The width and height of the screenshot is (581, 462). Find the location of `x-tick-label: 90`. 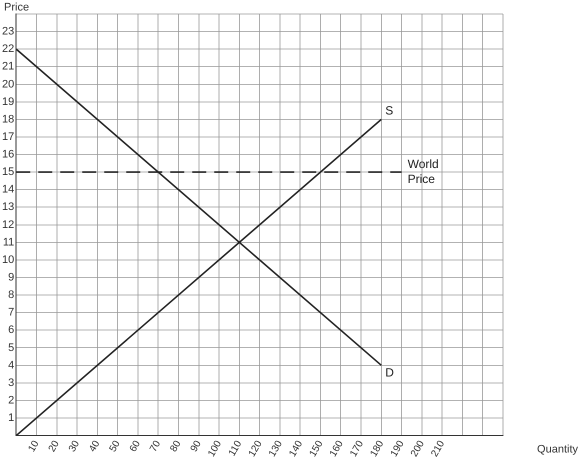

x-tick-label: 90 is located at coordinates (196, 446).